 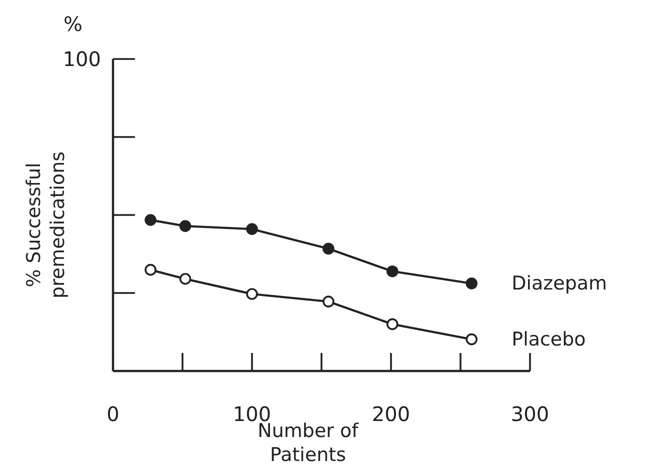 I want to click on series-label: Diazepam, so click(x=560, y=283).